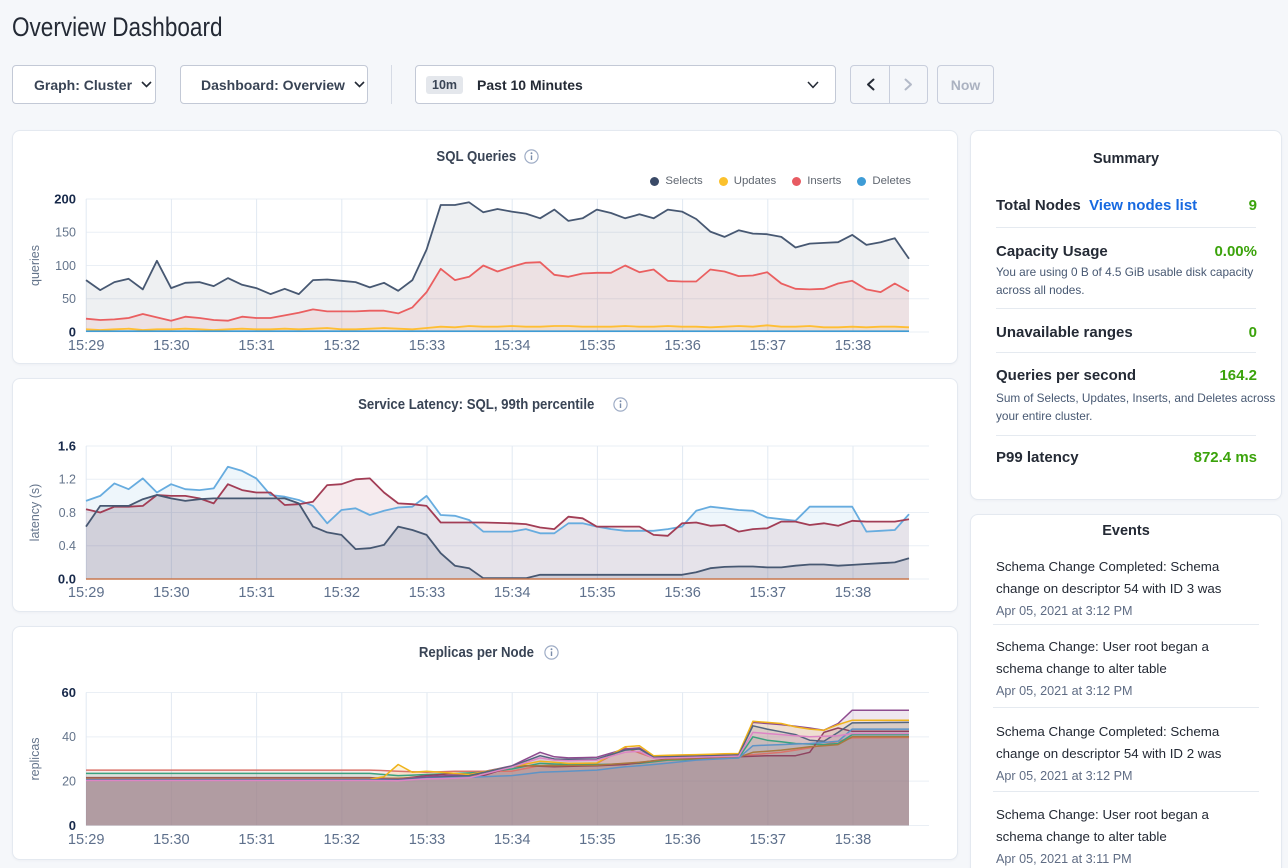 The height and width of the screenshot is (868, 1288). What do you see at coordinates (69, 737) in the screenshot?
I see `svg-text: 40` at bounding box center [69, 737].